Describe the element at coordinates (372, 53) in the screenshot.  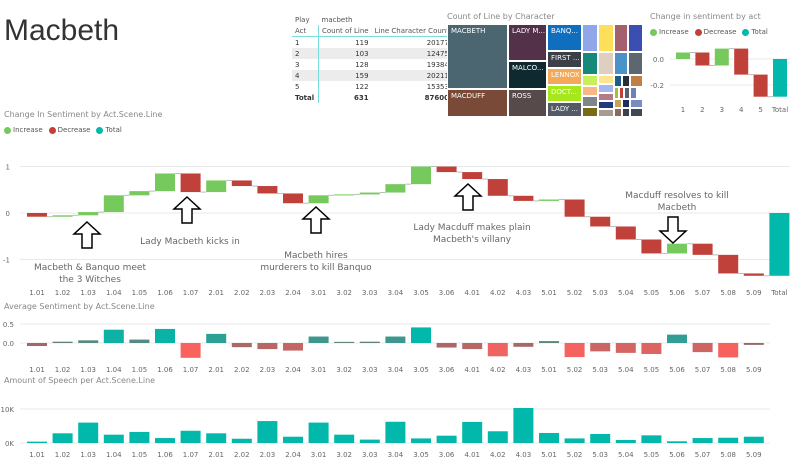
I see `table-row: 2 103 12475` at that location.